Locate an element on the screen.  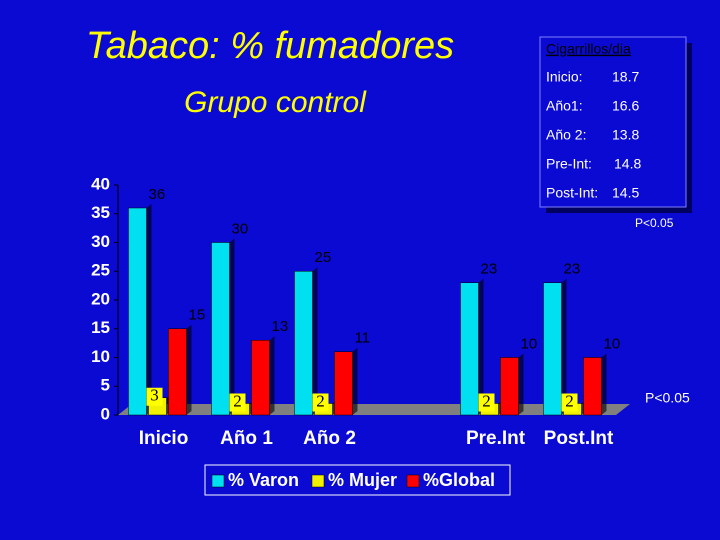
legend-label: %Global is located at coordinates (459, 480).